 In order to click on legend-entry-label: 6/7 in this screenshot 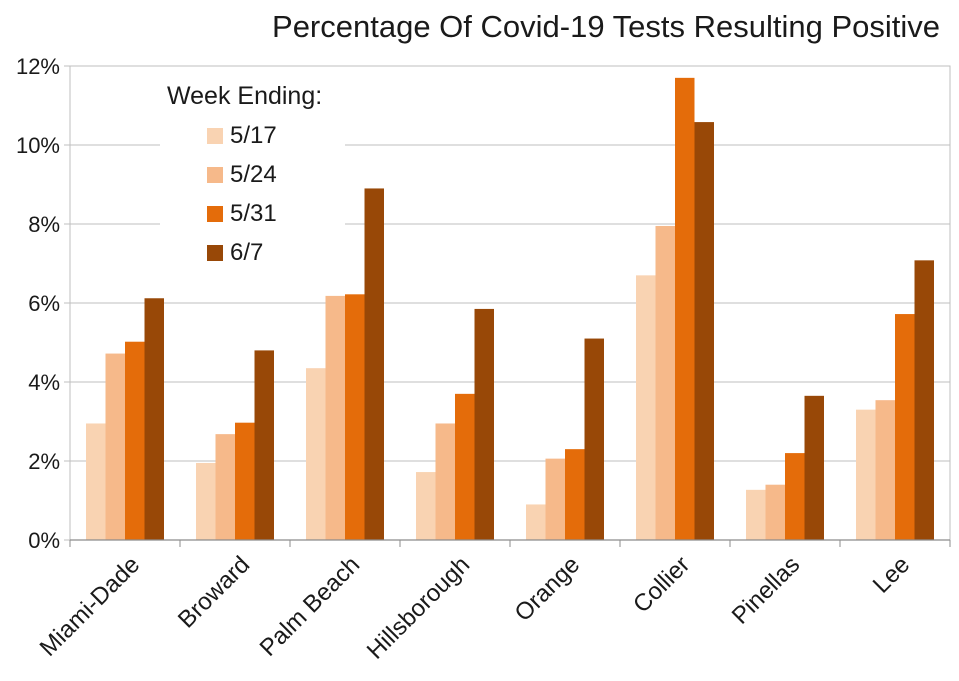, I will do `click(246, 252)`.